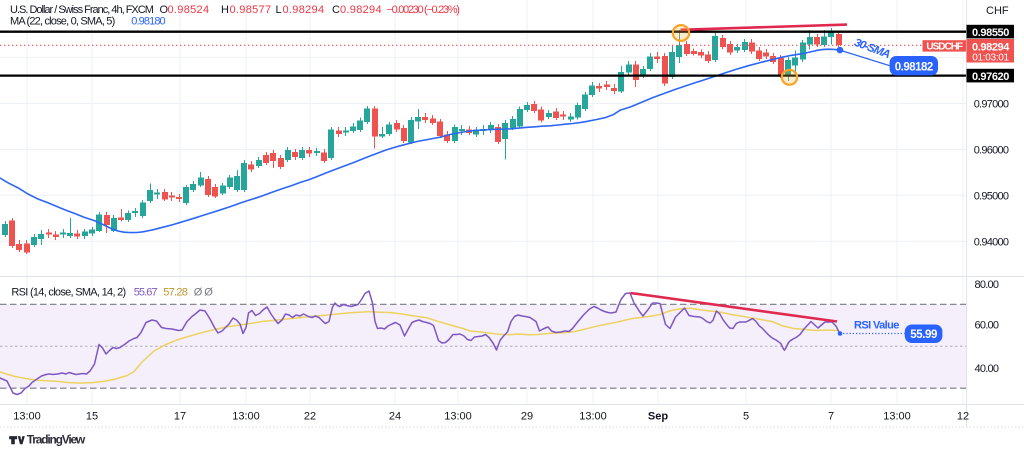  I want to click on svg-text: 0.94000, so click(991, 242).